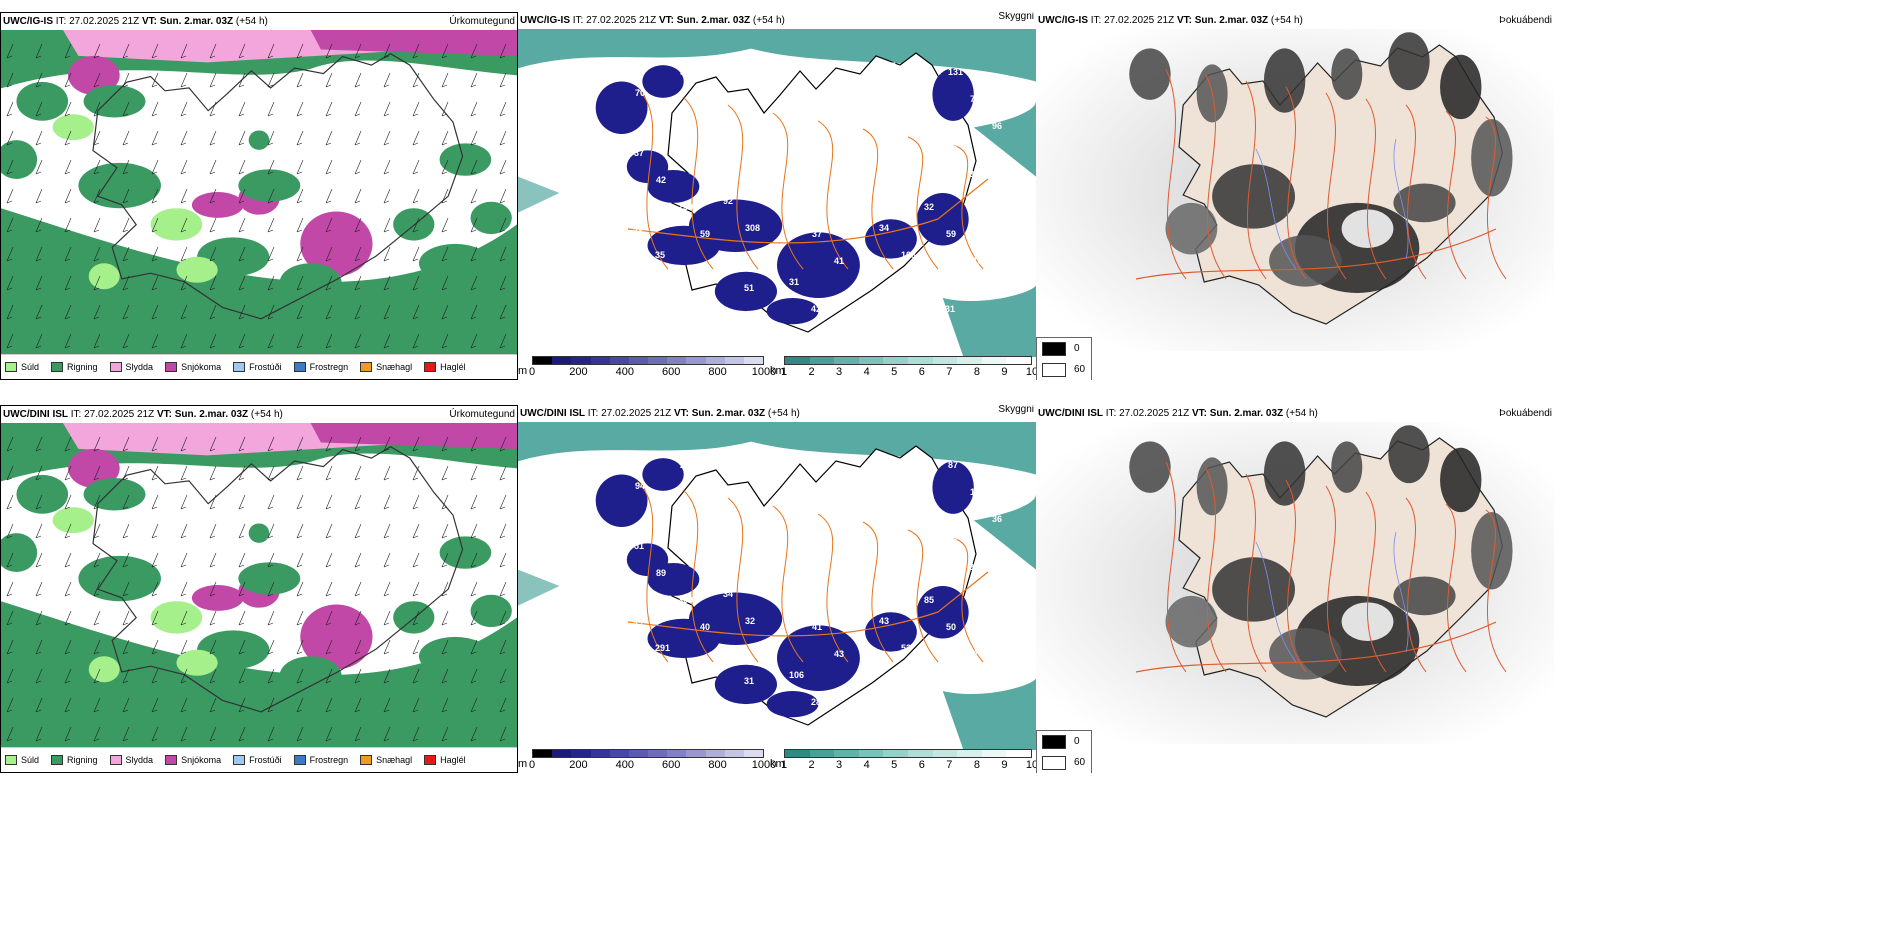 The width and height of the screenshot is (1900, 950). What do you see at coordinates (995, 288) in the screenshot?
I see `visibility-value-label: 48` at bounding box center [995, 288].